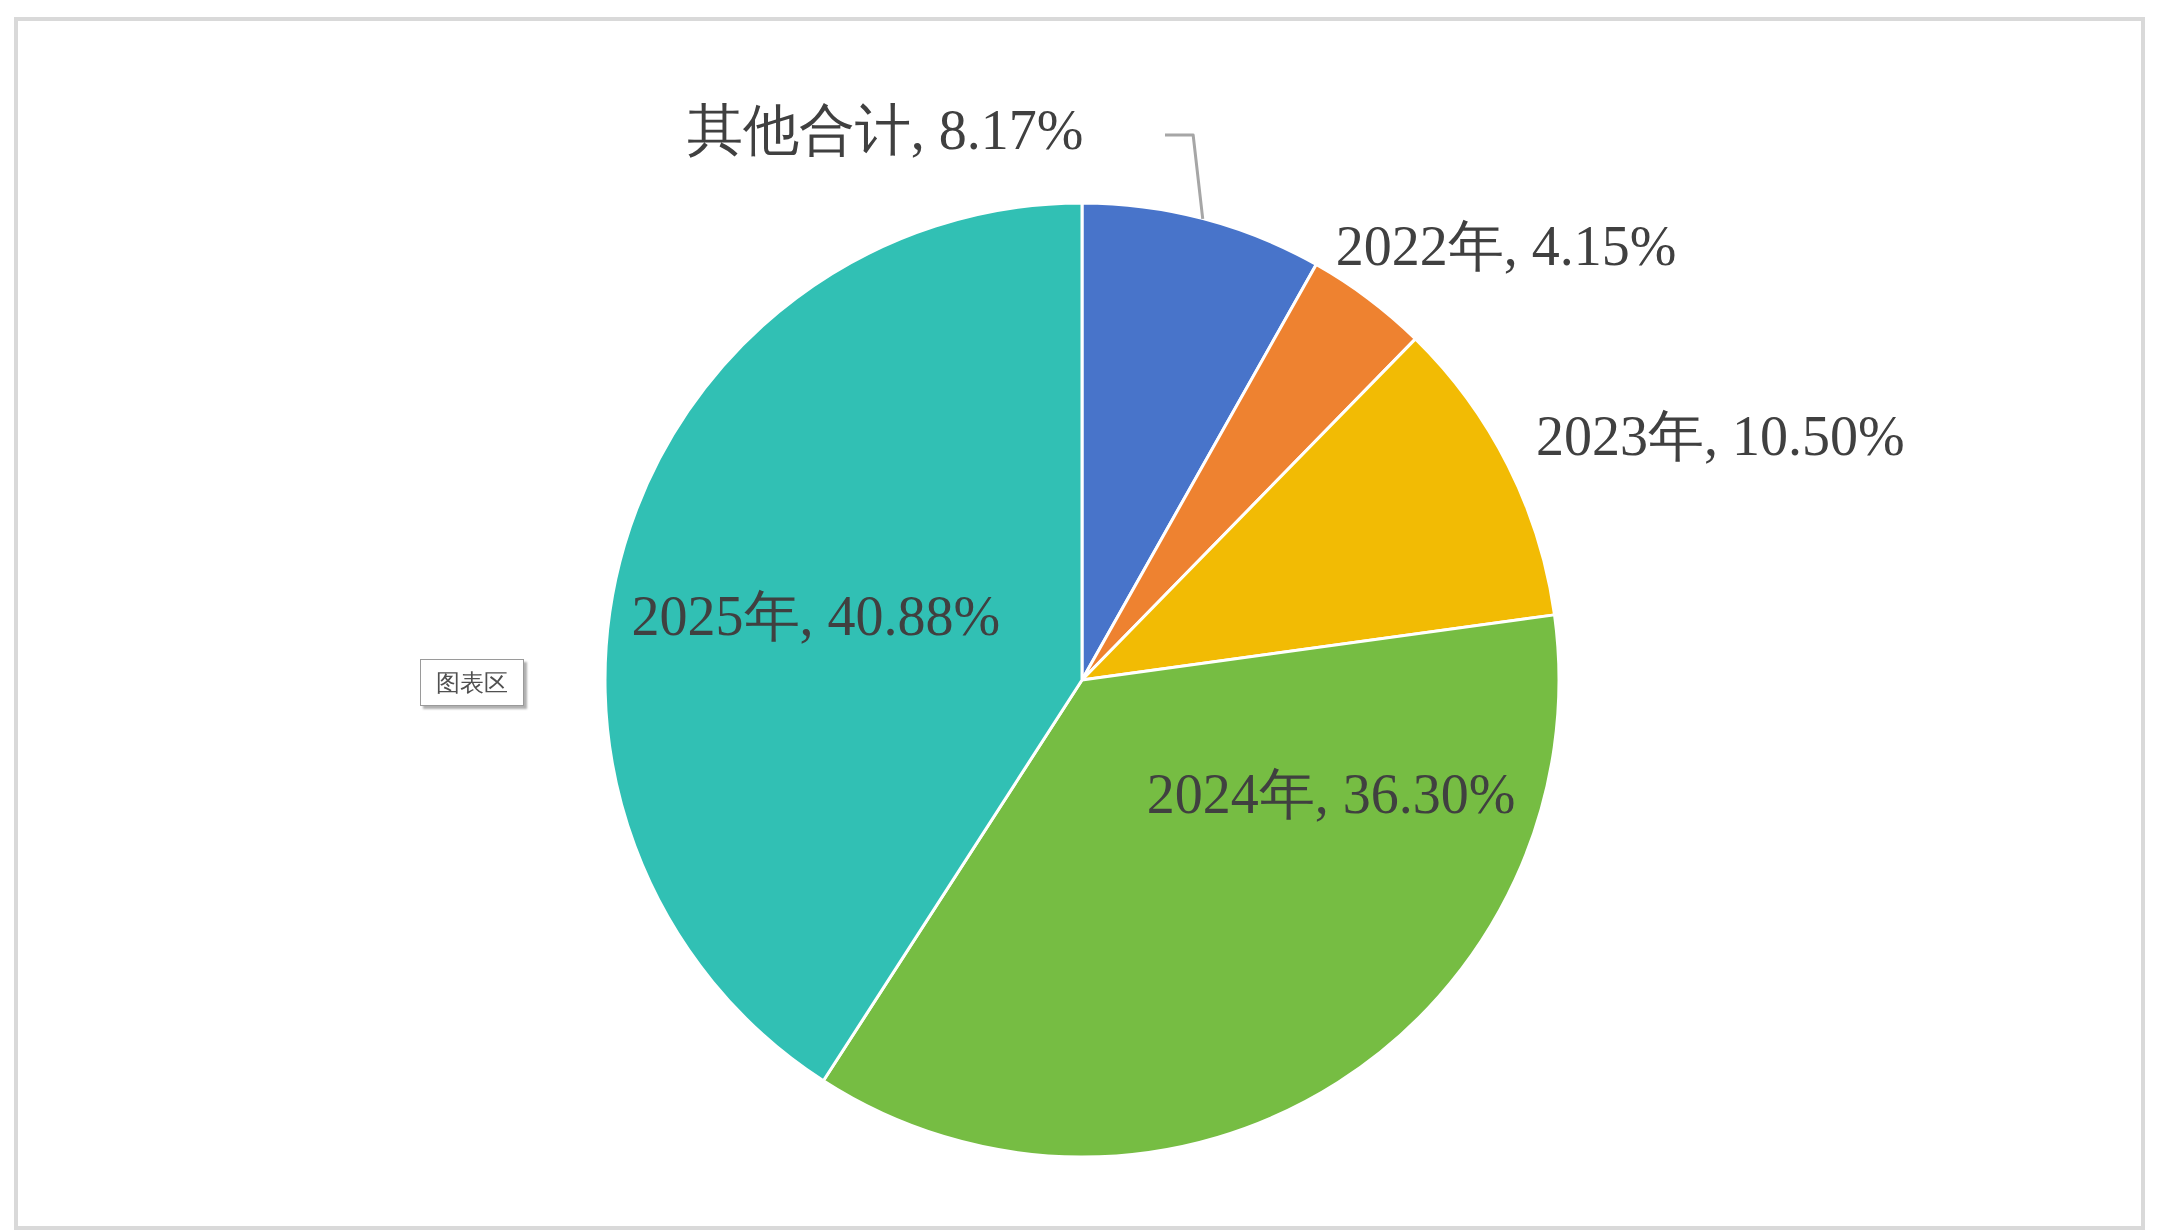  Describe the element at coordinates (472, 682) in the screenshot. I see `text: 图表区` at that location.